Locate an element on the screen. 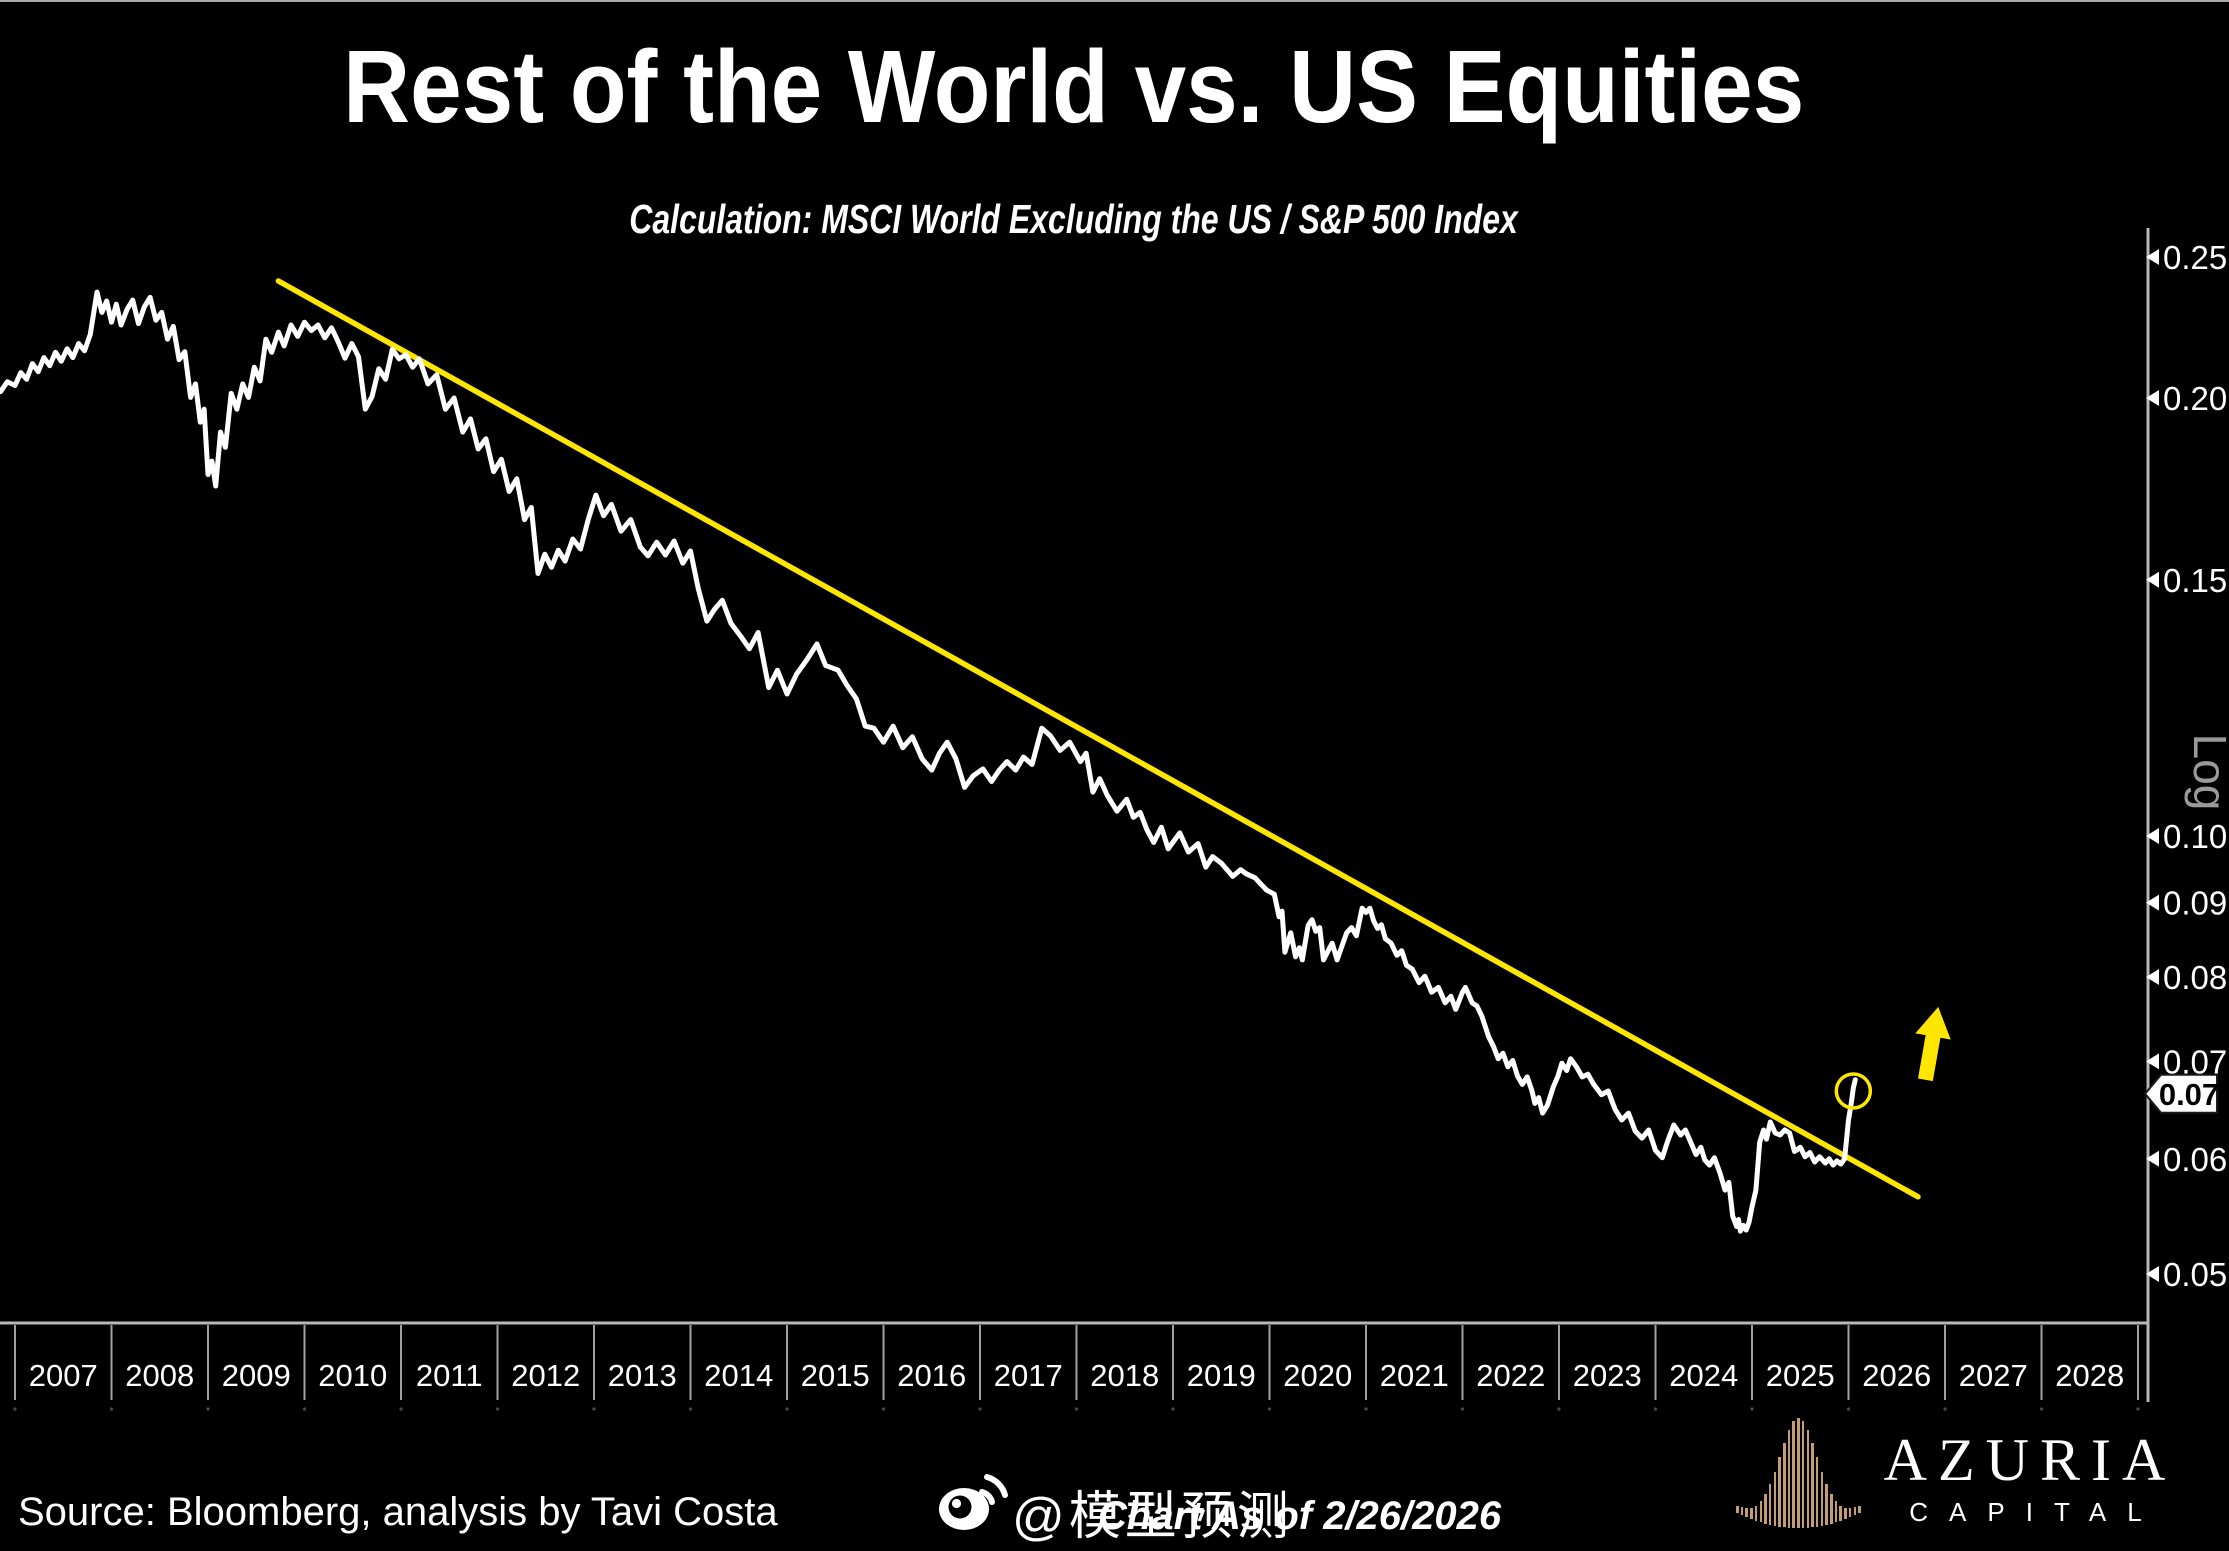 Image resolution: width=2229 pixels, height=1551 pixels. x-axis-year-label: 2025 is located at coordinates (1800, 1375).